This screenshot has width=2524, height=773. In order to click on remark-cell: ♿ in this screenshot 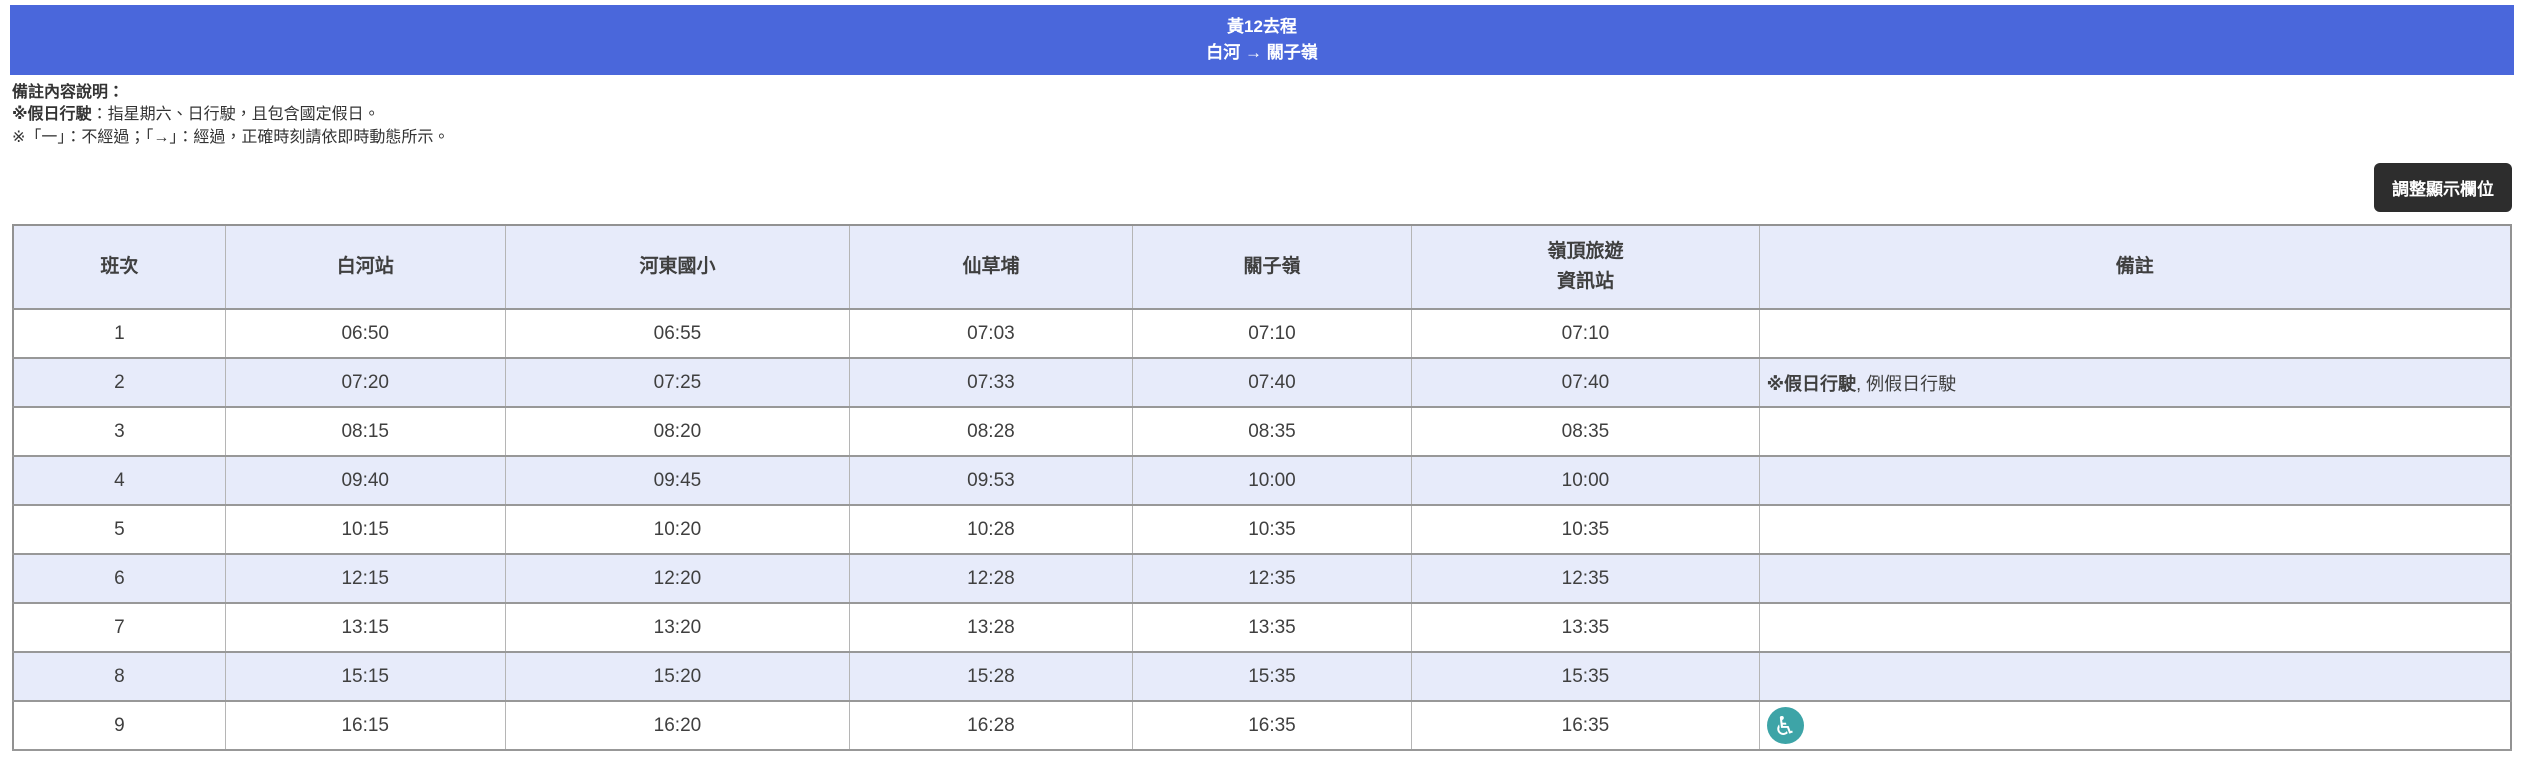, I will do `click(2135, 726)`.